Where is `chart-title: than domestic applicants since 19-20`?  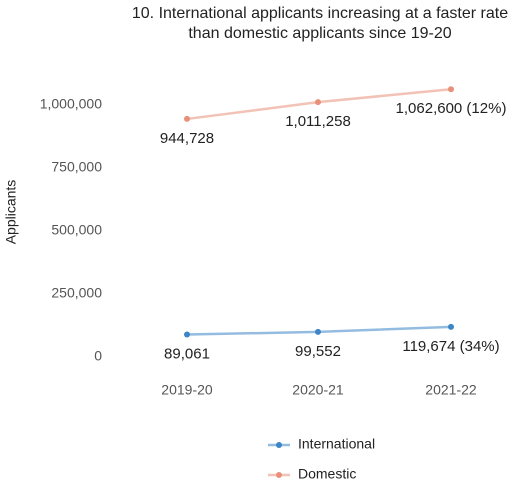 chart-title: than domestic applicants since 19-20 is located at coordinates (319, 33).